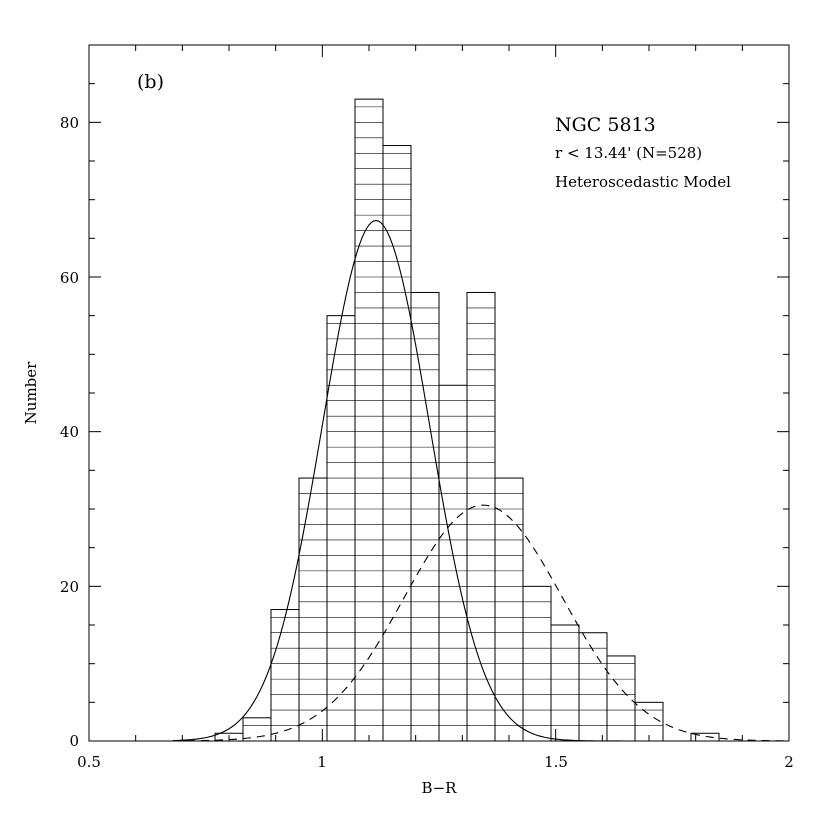 This screenshot has height=830, width=830. Describe the element at coordinates (150, 82) in the screenshot. I see `panel-label: (b)` at that location.